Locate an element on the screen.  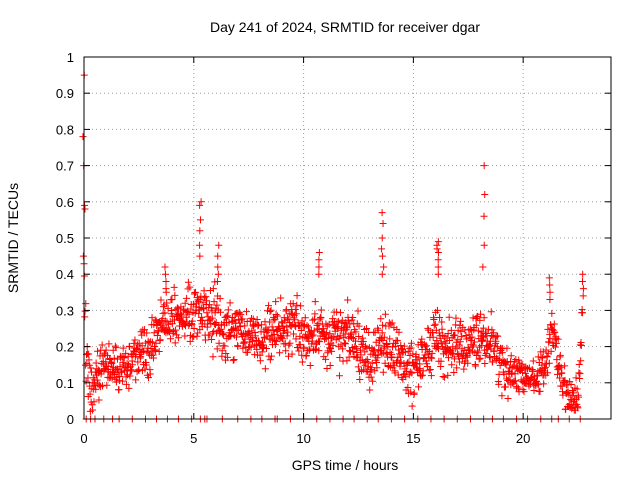
y-tick-label: 0.4 is located at coordinates (65, 274).